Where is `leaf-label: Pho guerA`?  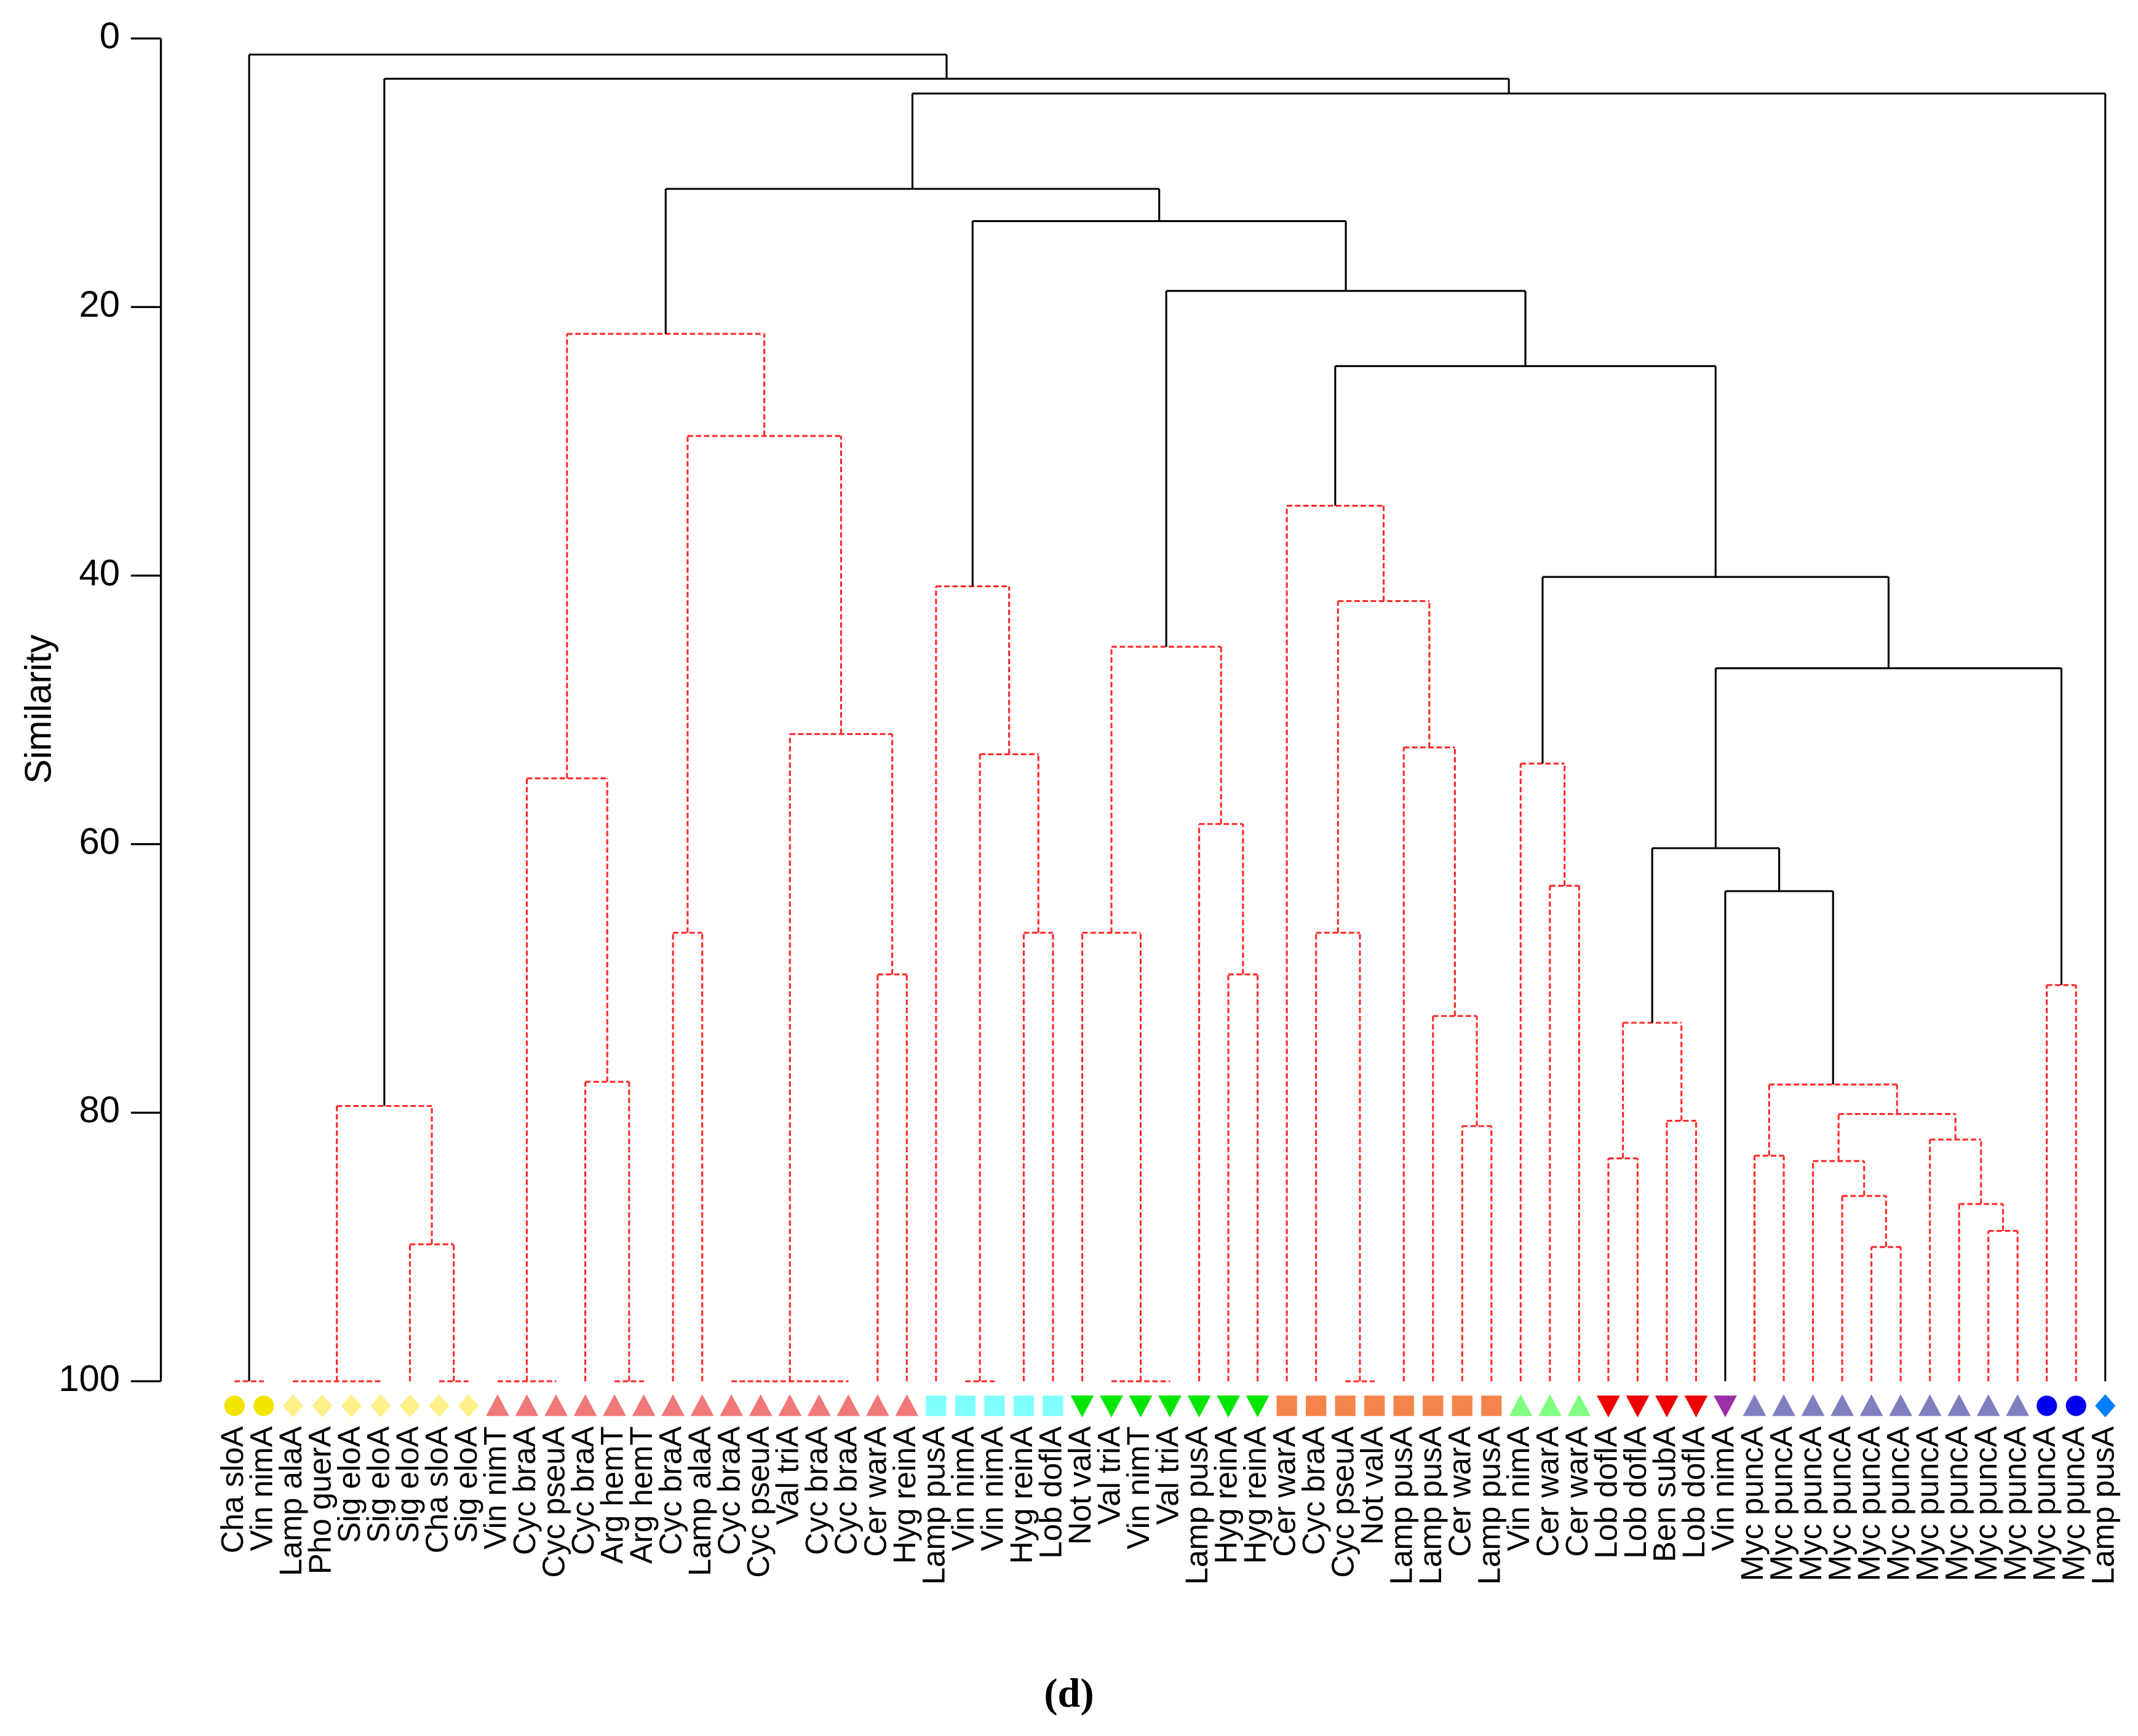
leaf-label: Pho guerA is located at coordinates (319, 1500).